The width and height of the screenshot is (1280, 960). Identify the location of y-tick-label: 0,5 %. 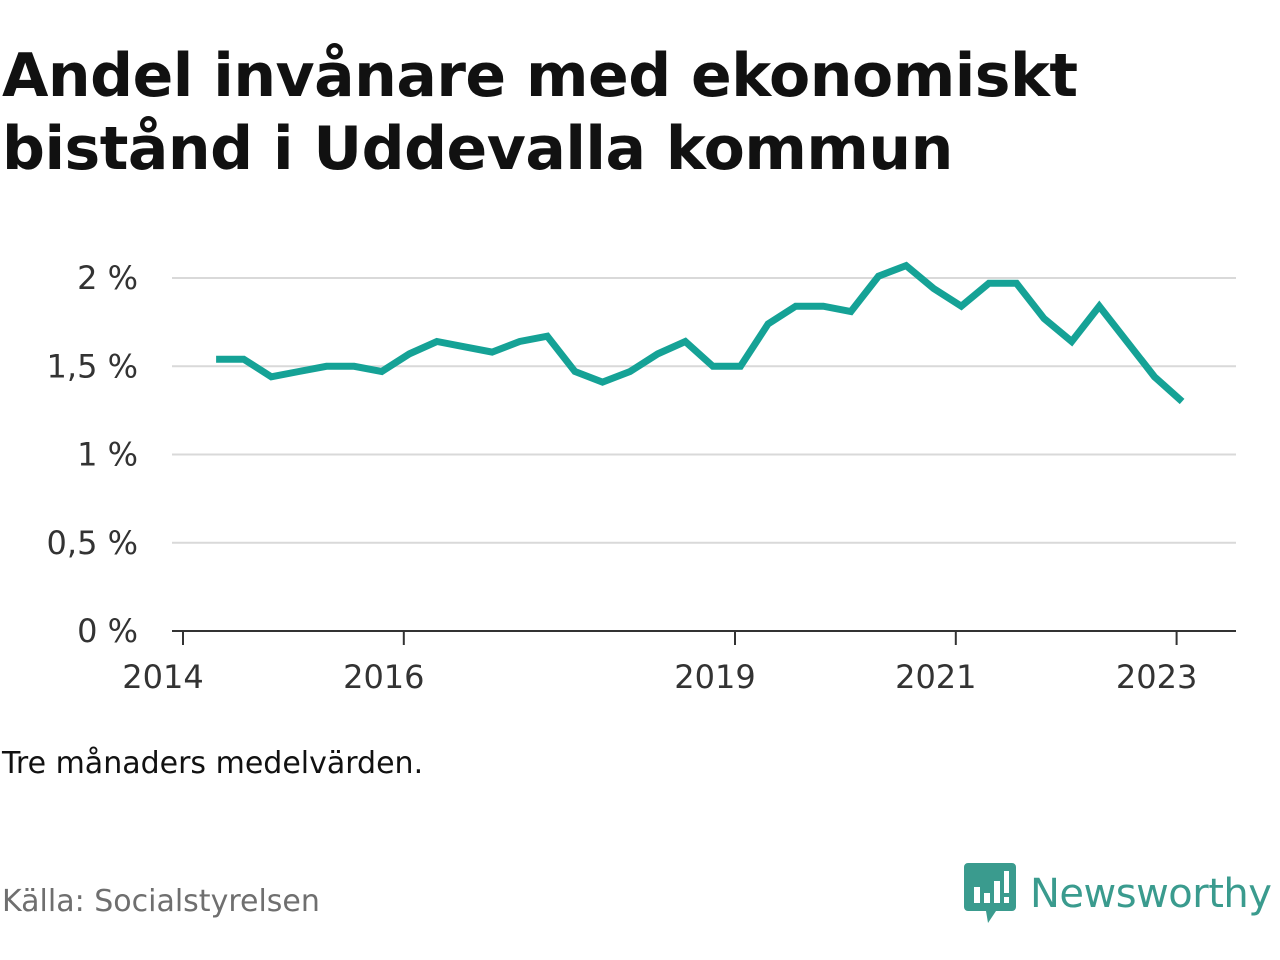
(92, 543).